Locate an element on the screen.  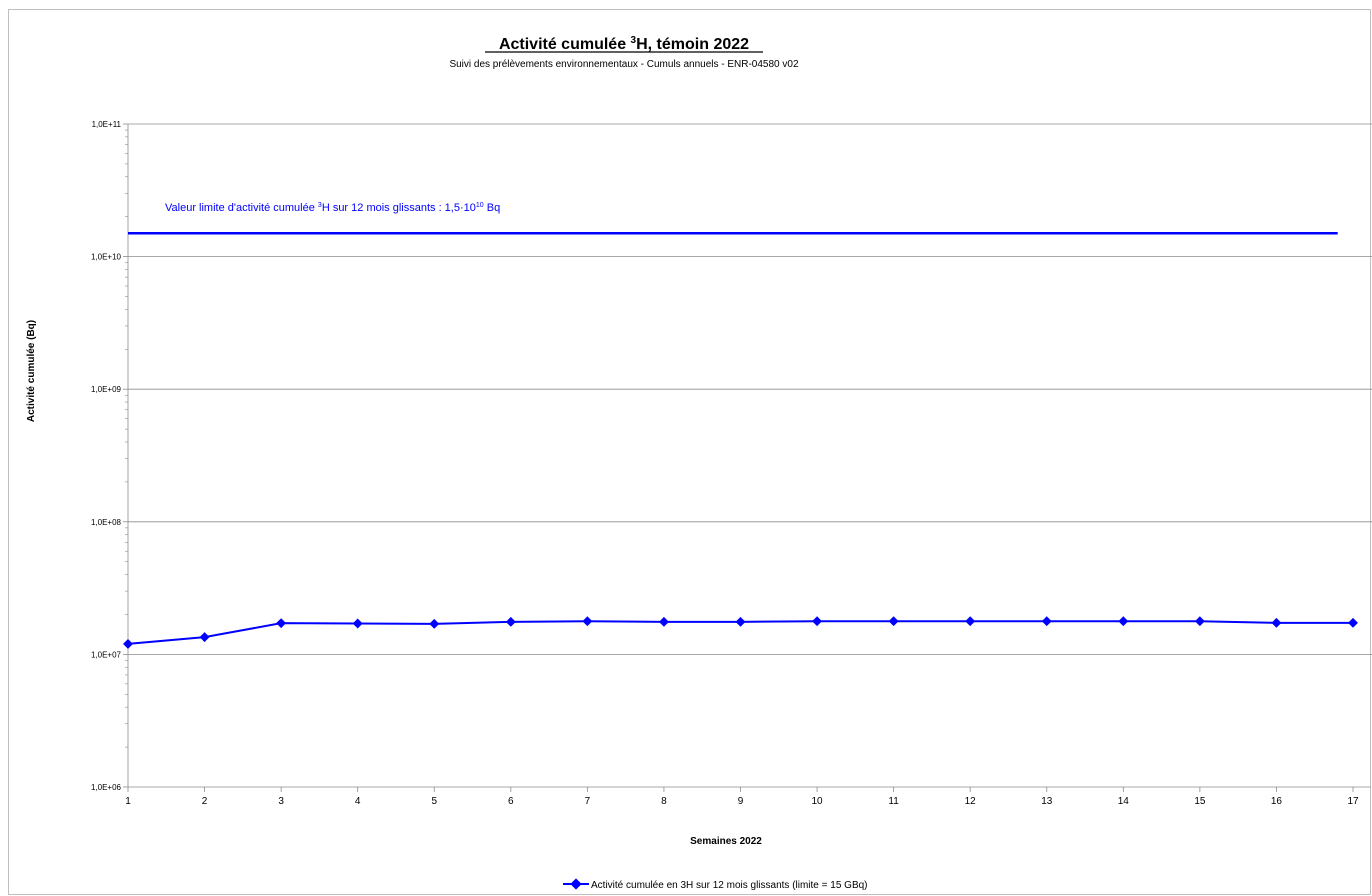
x-tick-label: 9 is located at coordinates (741, 801).